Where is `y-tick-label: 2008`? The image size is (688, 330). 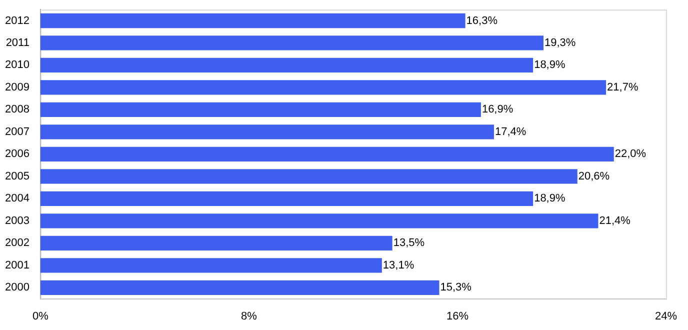 y-tick-label: 2008 is located at coordinates (17, 110).